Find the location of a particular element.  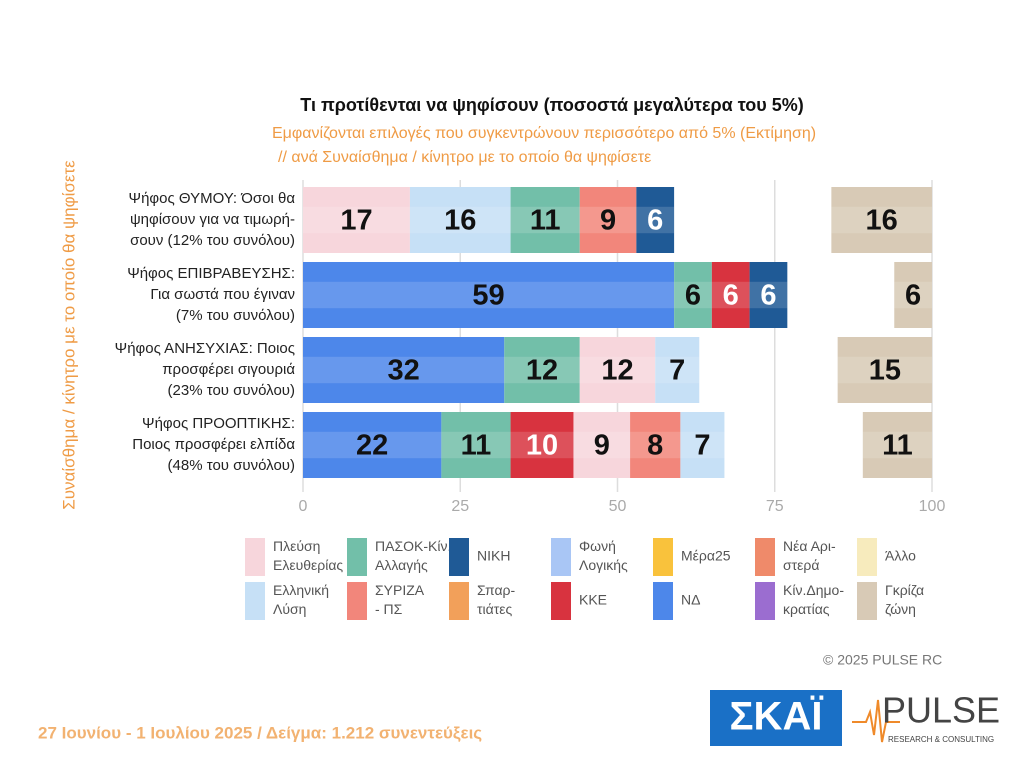

category-label: Ψήφος ΑΝΗΣΥΧΙΑΣ: Ποιος is located at coordinates (205, 348).